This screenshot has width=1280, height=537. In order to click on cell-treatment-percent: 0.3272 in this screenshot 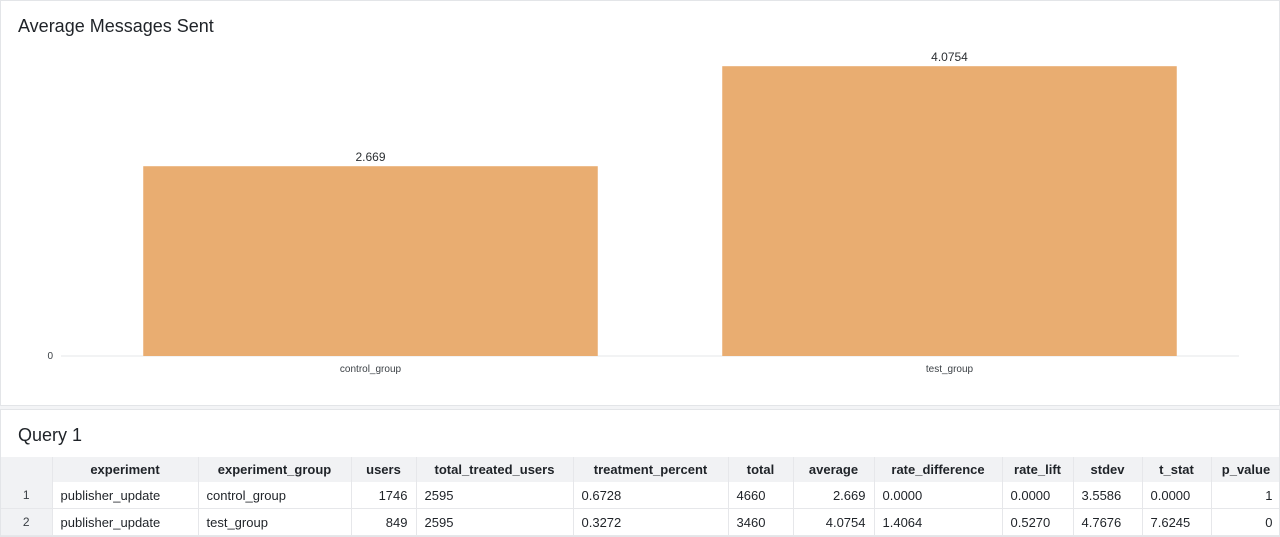, I will do `click(651, 522)`.